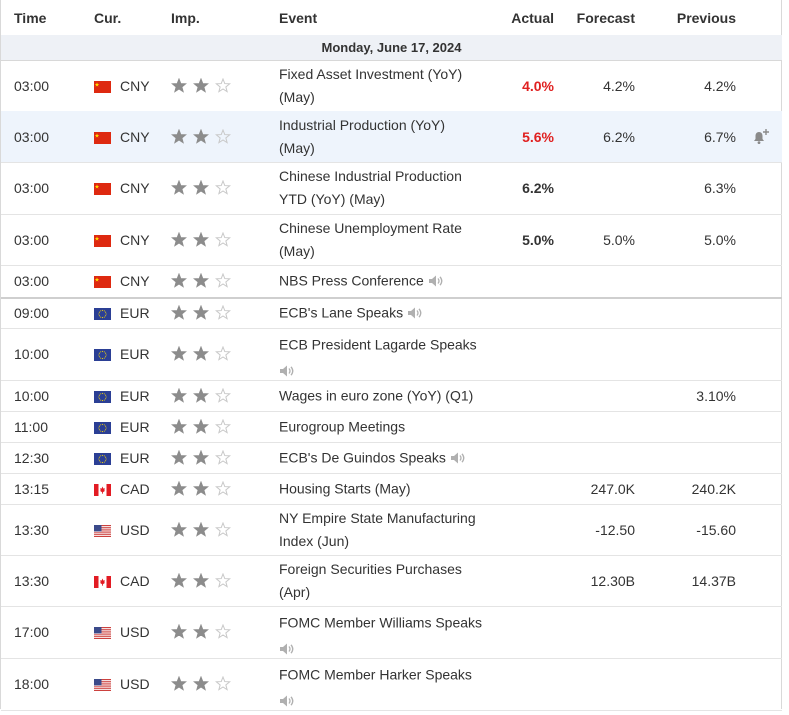 The width and height of the screenshot is (789, 715). Describe the element at coordinates (135, 632) in the screenshot. I see `currency-code: USD` at that location.